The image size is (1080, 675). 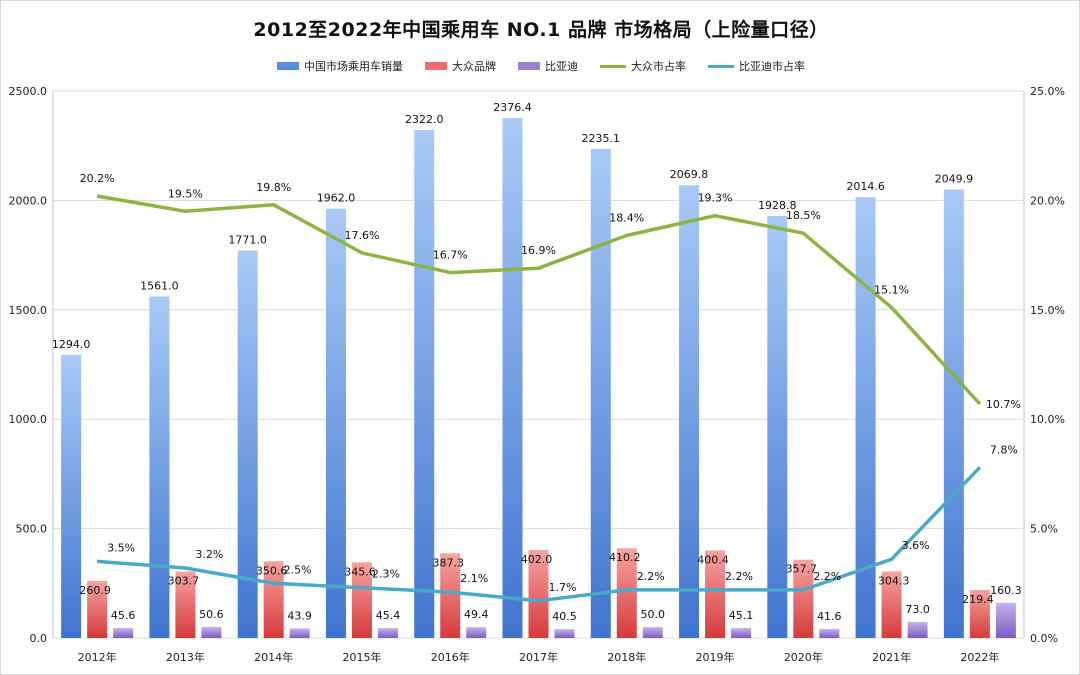 I want to click on label-total-sales: 1771.0, so click(x=247, y=240).